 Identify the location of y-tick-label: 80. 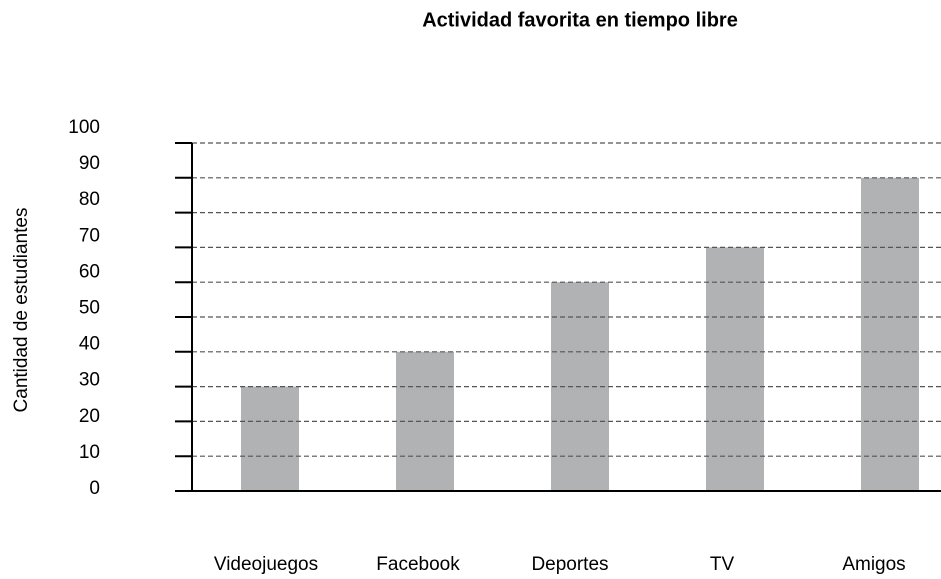
(89, 199).